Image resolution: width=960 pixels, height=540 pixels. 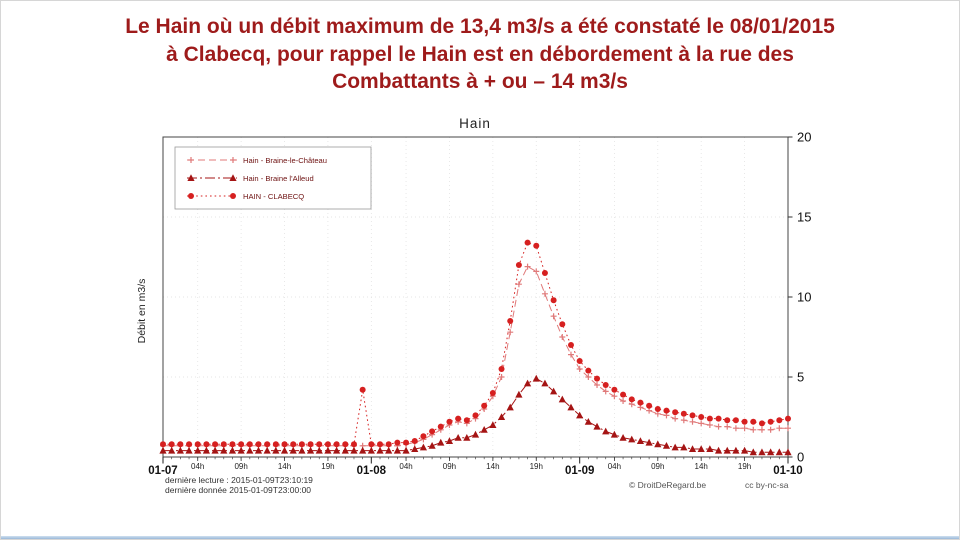 What do you see at coordinates (239, 480) in the screenshot?
I see `footer-last-read: dernière lecture : 2015-01-09T23:10:19` at bounding box center [239, 480].